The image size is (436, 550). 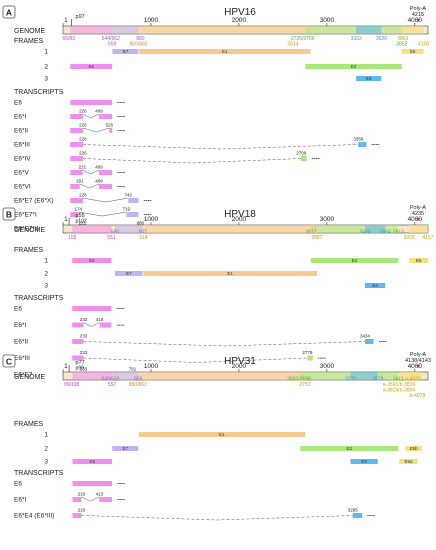 I want to click on transcript-row: E6*III 233 2779 ----, so click(x=170, y=356).